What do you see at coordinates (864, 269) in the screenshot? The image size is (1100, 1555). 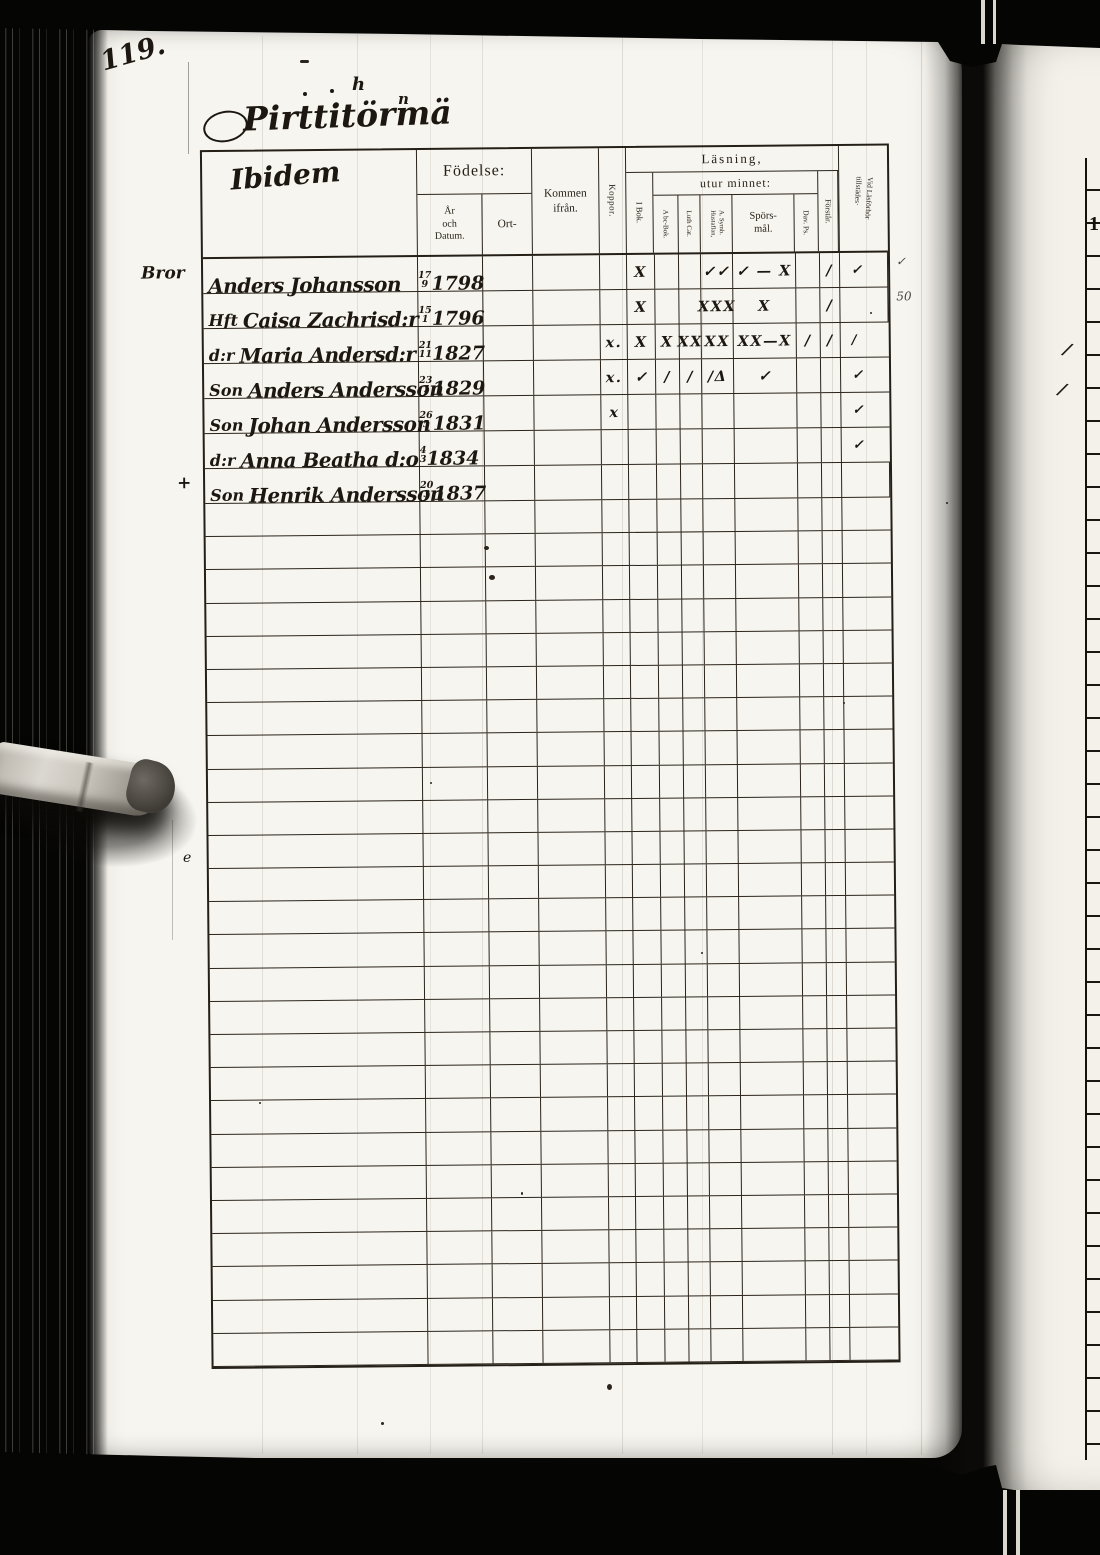 I see `cell-vid: ✓` at bounding box center [864, 269].